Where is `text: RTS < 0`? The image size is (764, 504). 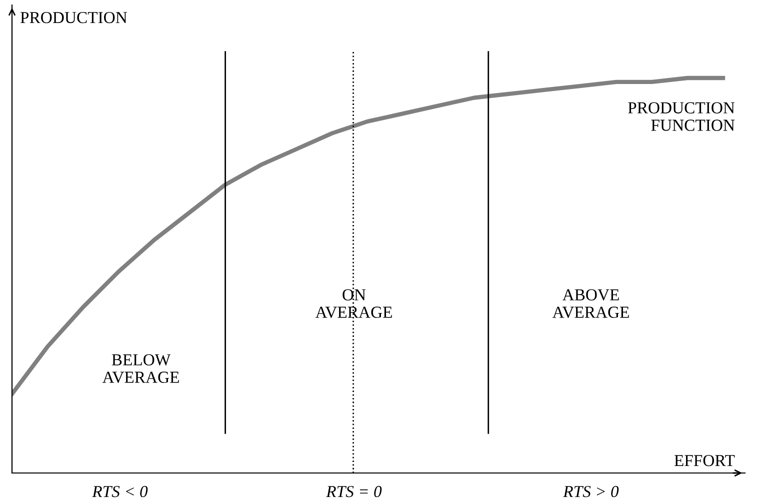 text: RTS < 0 is located at coordinates (120, 492).